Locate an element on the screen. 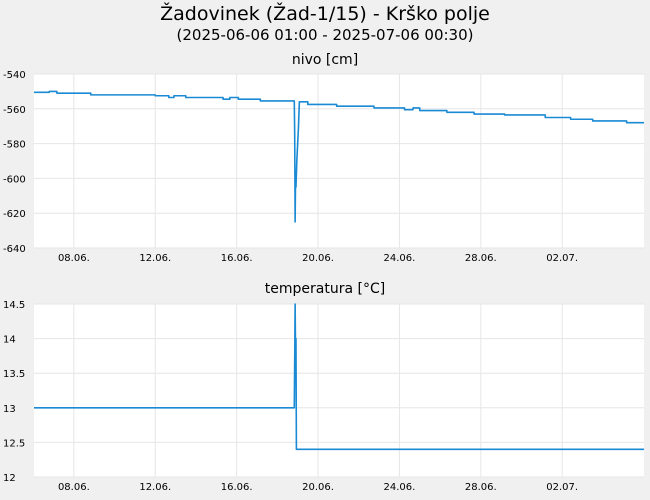 The width and height of the screenshot is (650, 500). level-x-tick-label: 08.06. is located at coordinates (74, 258).